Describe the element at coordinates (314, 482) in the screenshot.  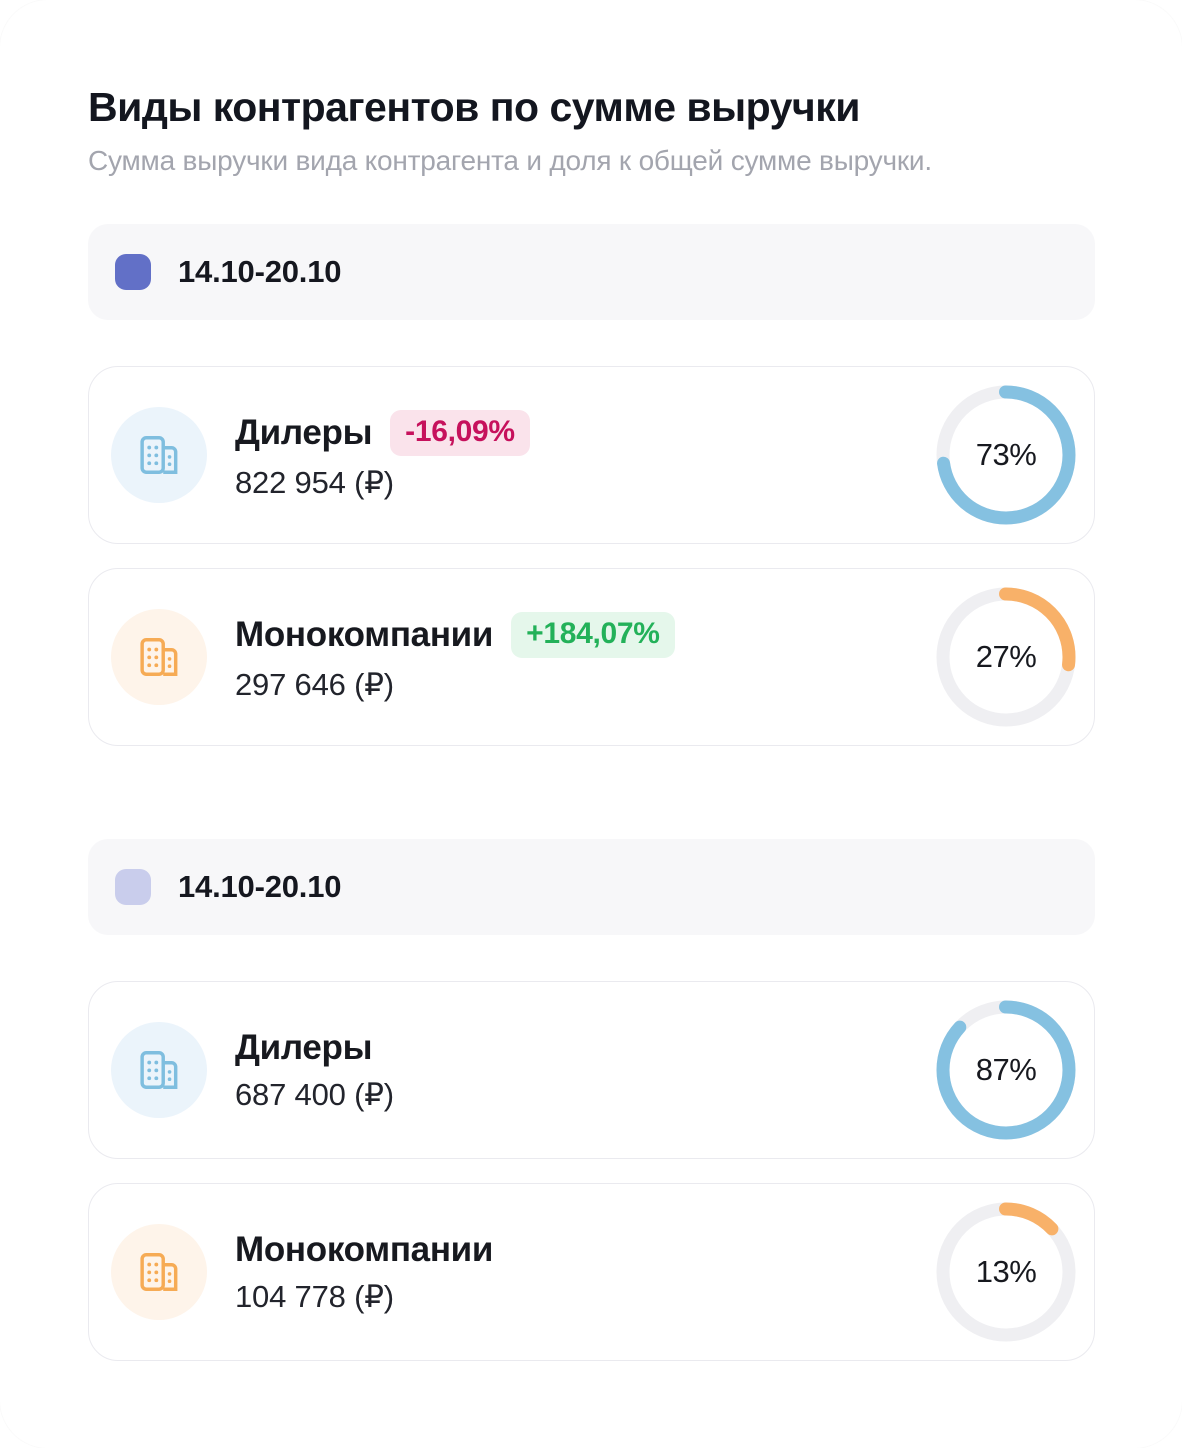
I see `revenue-value: 822 954 (₽)` at that location.